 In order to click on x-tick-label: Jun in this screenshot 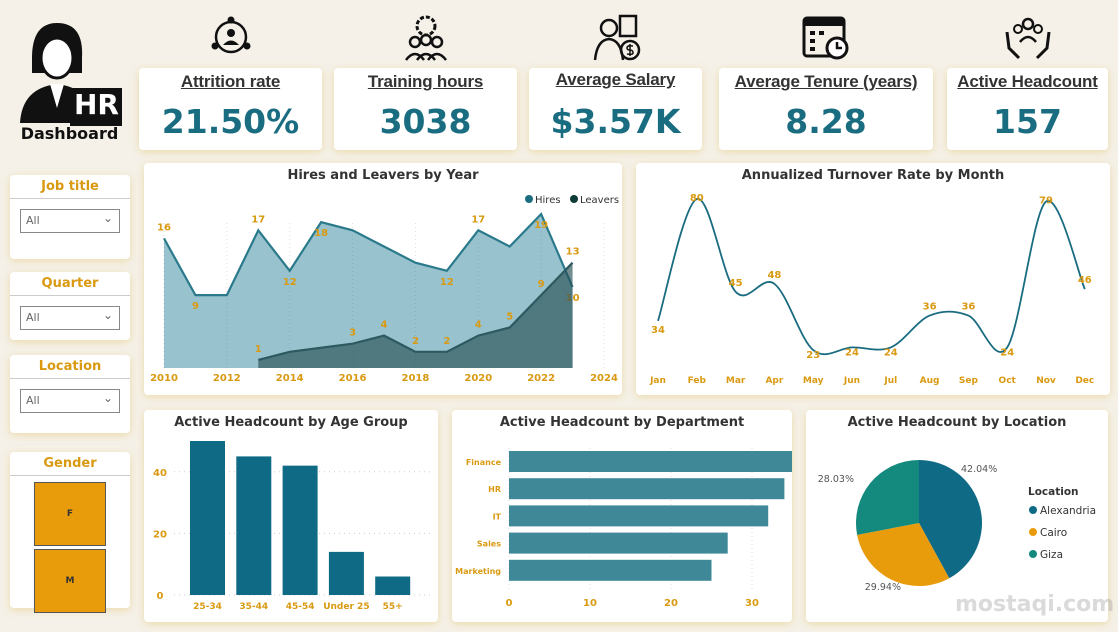, I will do `click(851, 381)`.